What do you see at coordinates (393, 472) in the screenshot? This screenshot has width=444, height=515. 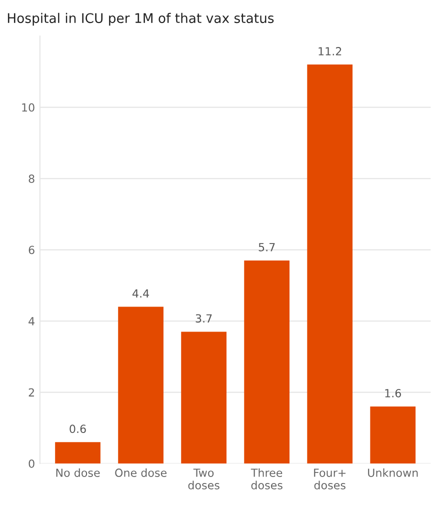 I see `x-tick-label: Unknown` at bounding box center [393, 472].